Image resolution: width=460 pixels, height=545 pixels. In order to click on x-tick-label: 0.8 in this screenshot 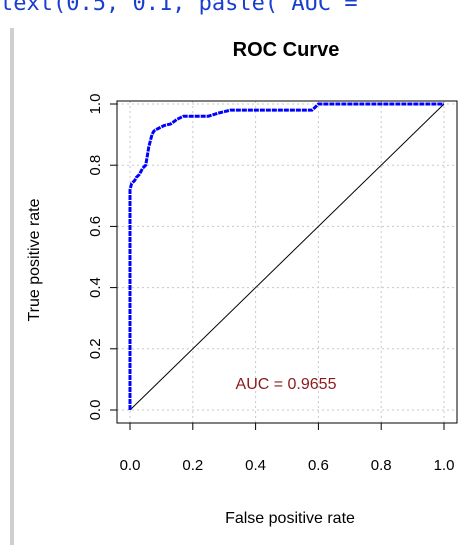, I will do `click(381, 465)`.